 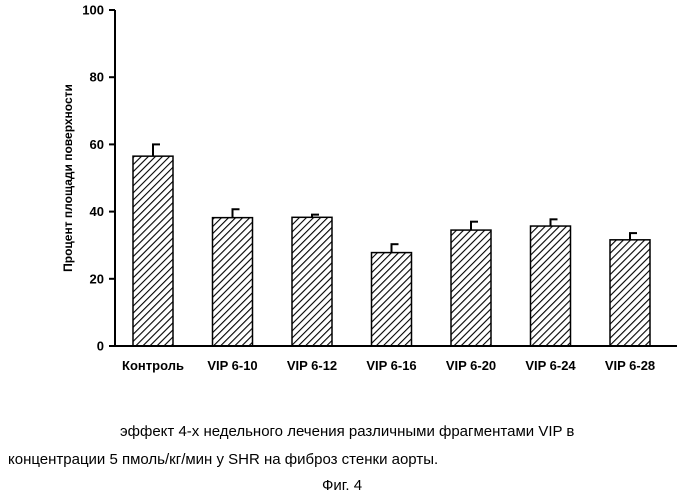 What do you see at coordinates (391, 365) in the screenshot?
I see `category-label-3: VIP 6-16` at bounding box center [391, 365].